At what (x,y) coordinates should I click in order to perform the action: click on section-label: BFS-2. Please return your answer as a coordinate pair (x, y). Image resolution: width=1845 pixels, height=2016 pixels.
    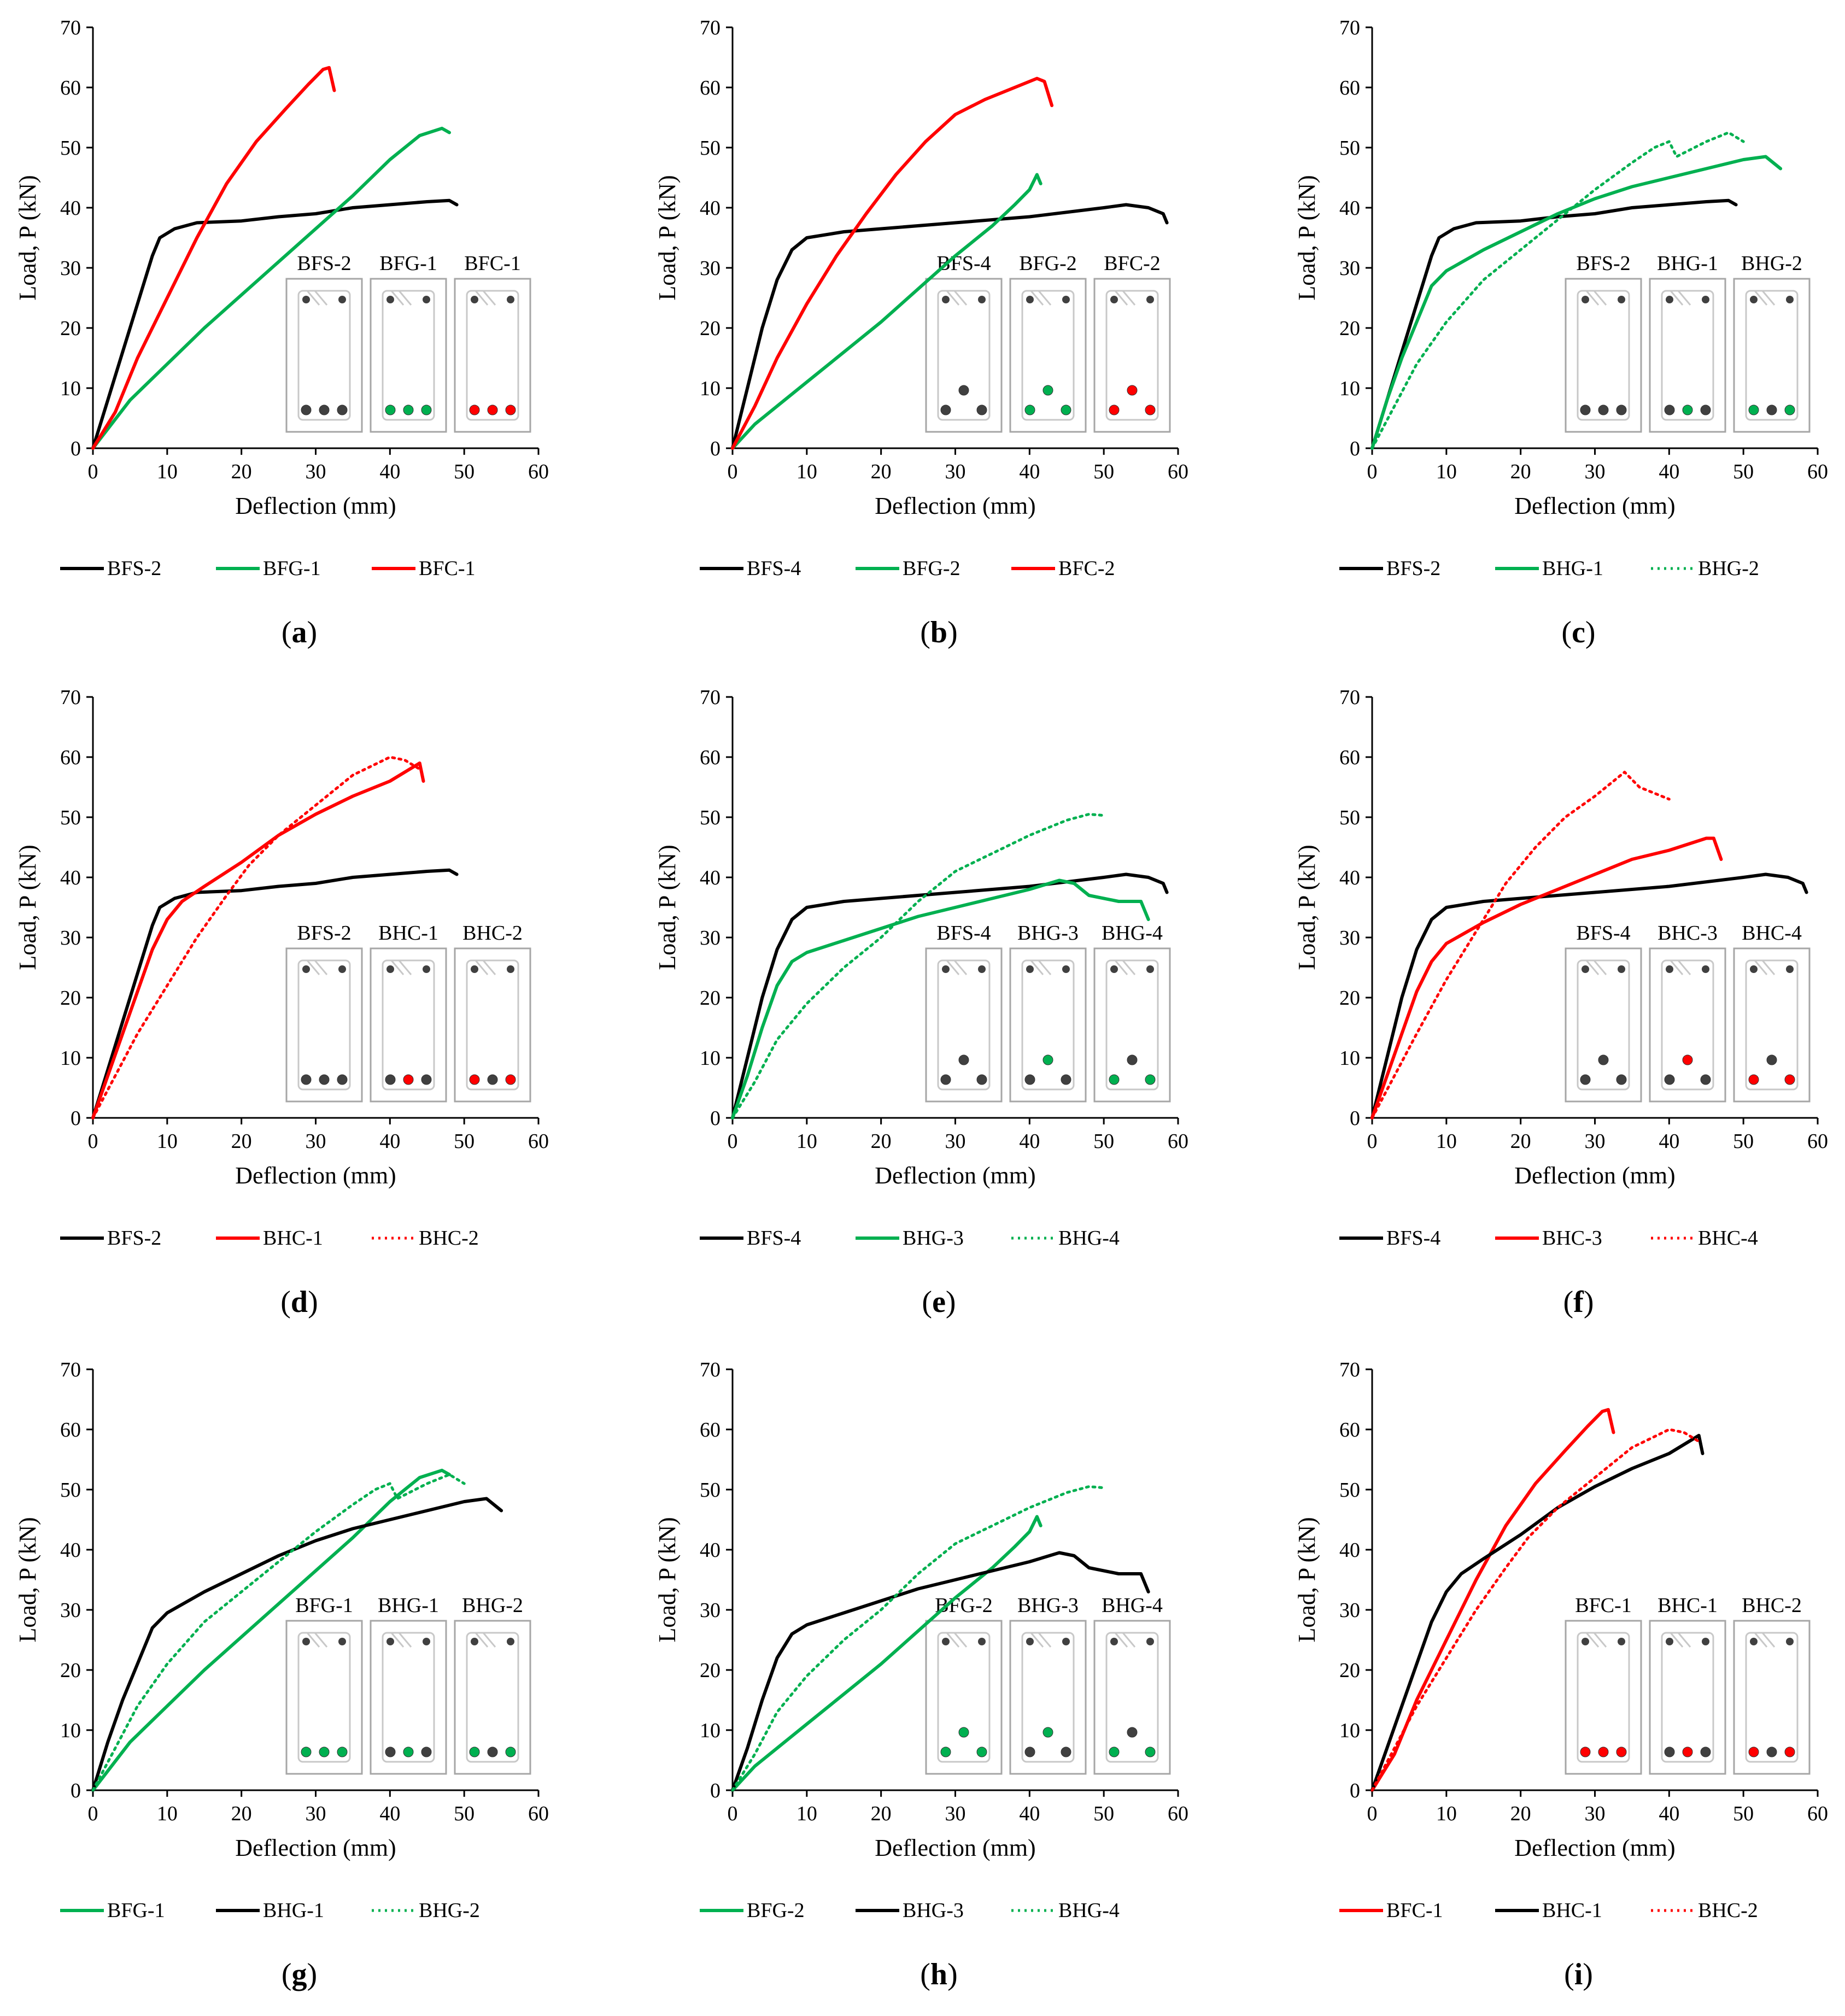
    Looking at the image, I should click on (324, 263).